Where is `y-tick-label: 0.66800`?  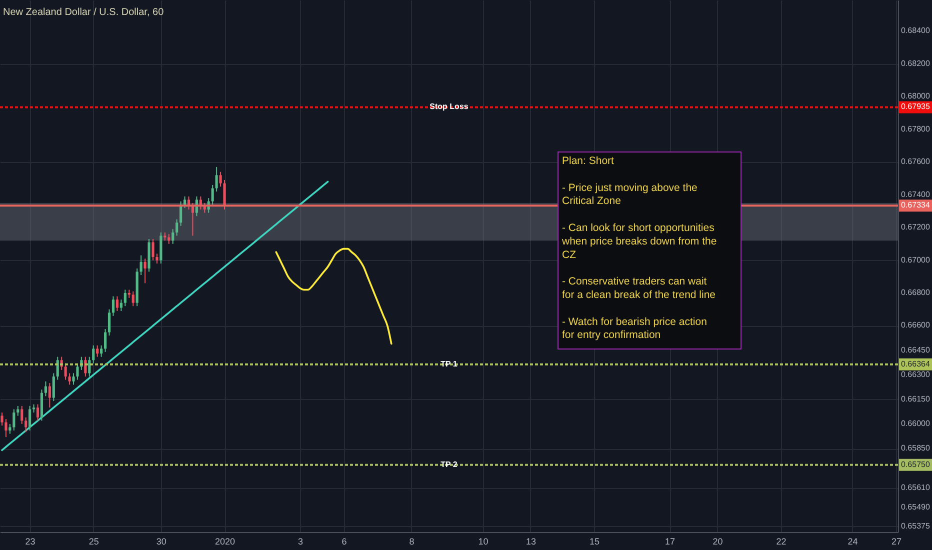 y-tick-label: 0.66800 is located at coordinates (915, 293).